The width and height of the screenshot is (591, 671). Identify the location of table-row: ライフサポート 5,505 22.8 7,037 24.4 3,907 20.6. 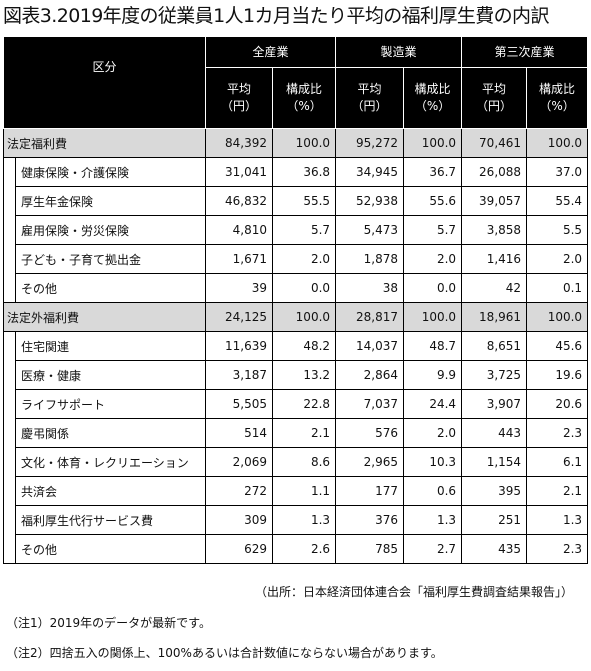
(296, 404).